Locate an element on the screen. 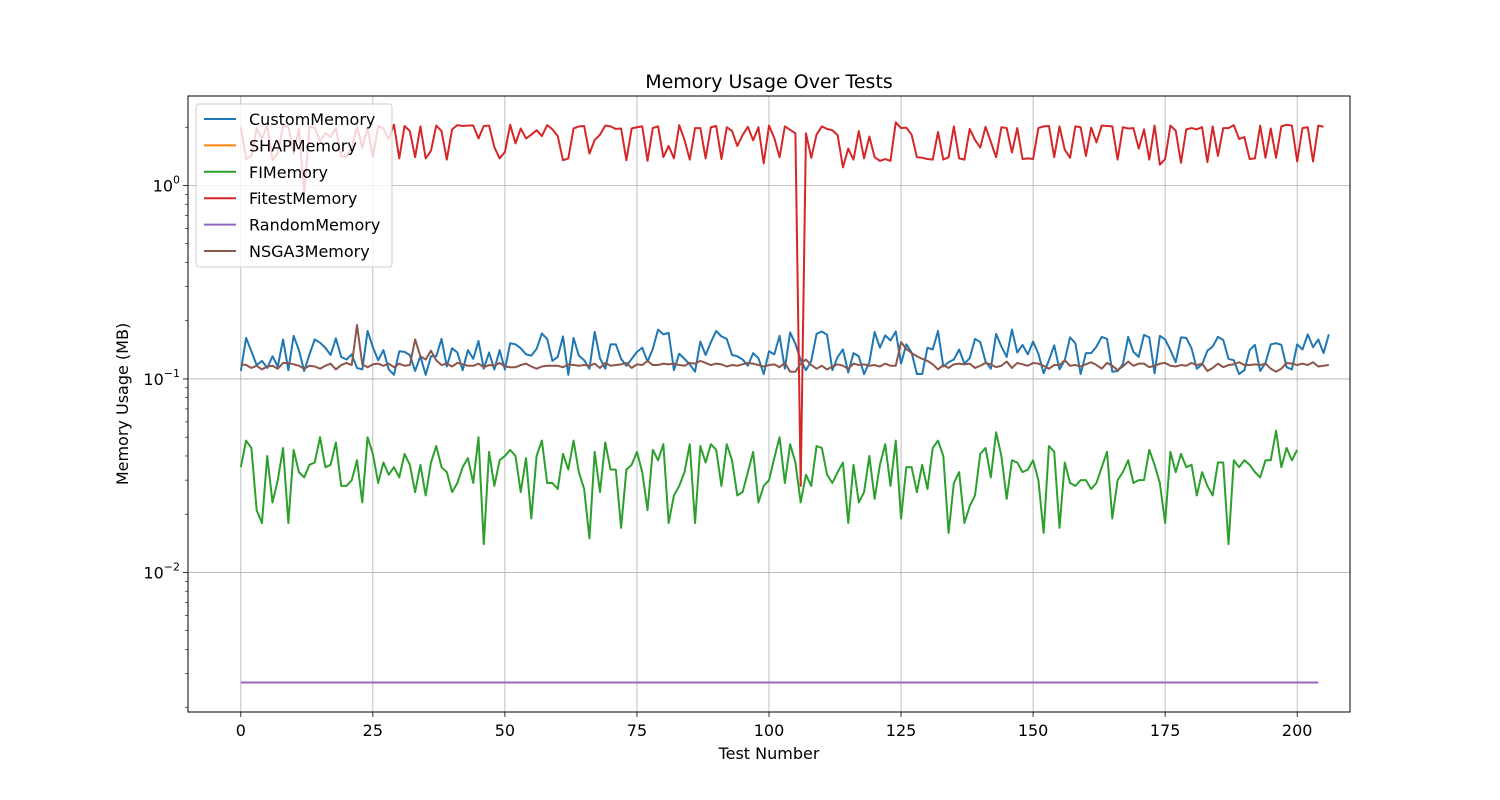 The height and width of the screenshot is (800, 1500). x-tick-label: 50 is located at coordinates (505, 730).